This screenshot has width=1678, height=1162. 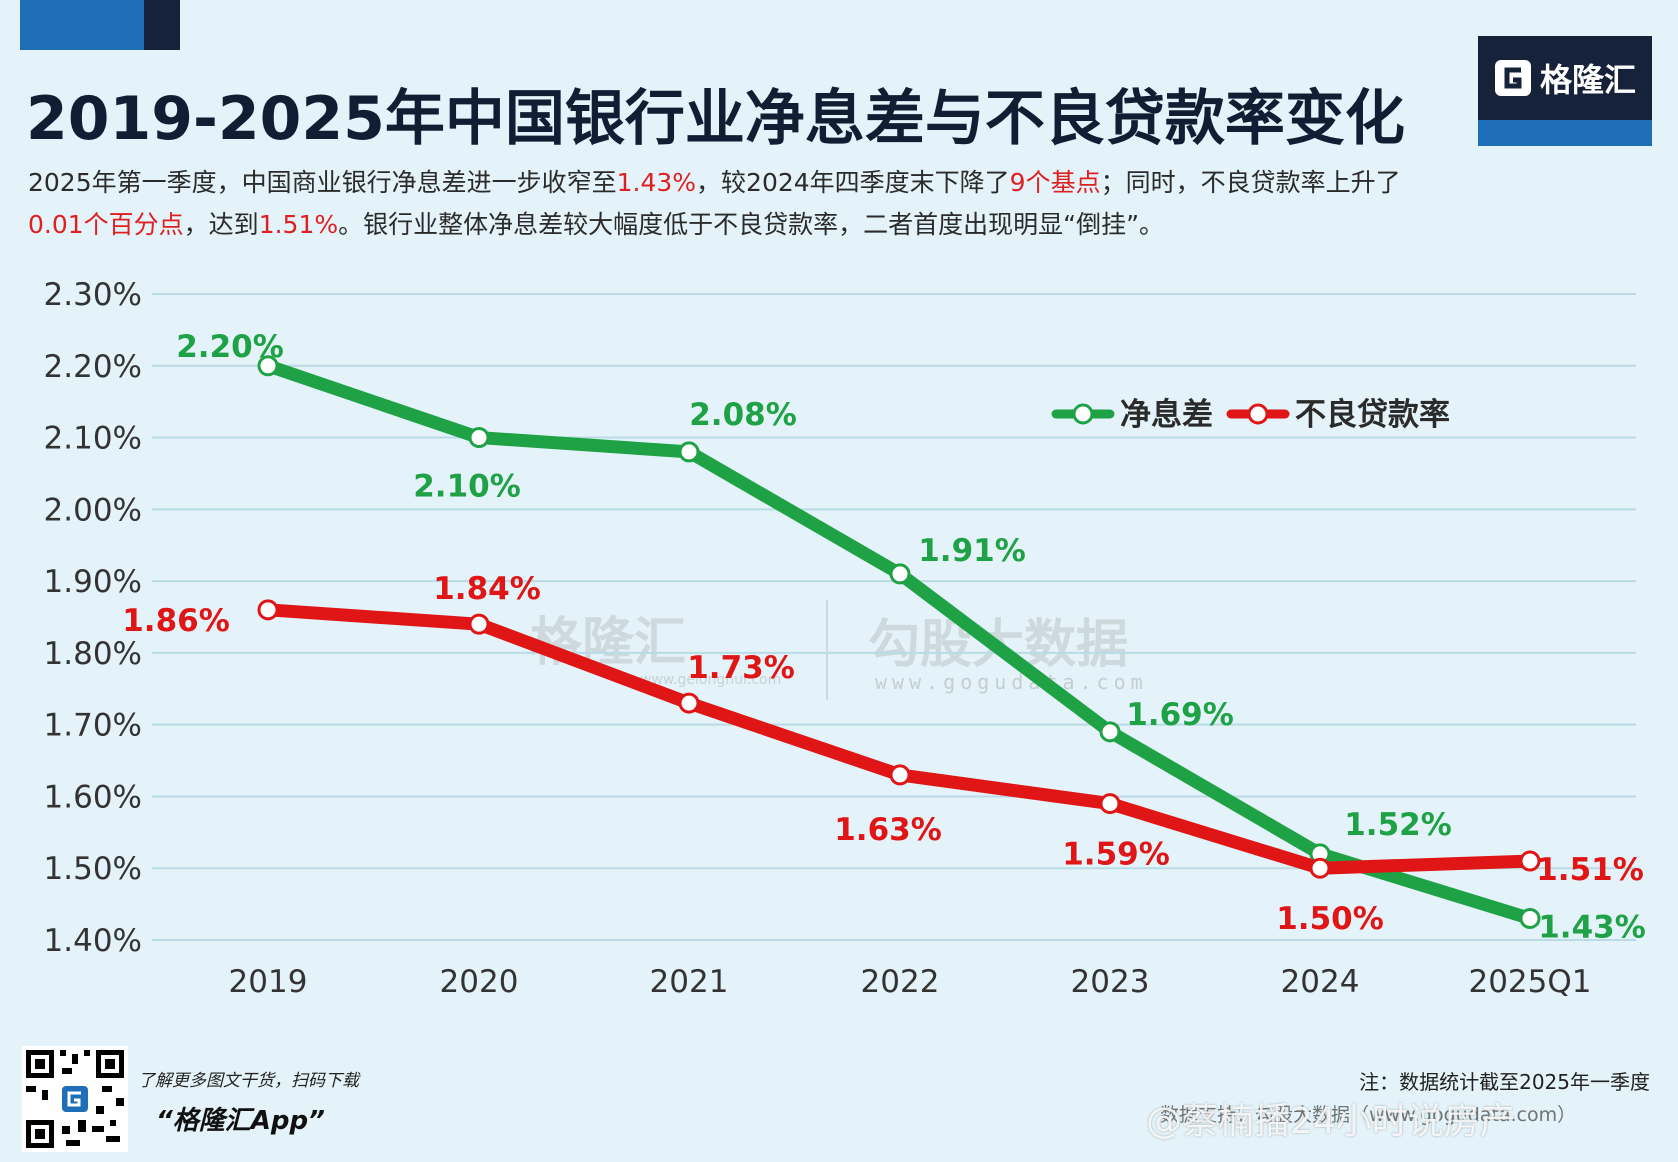 What do you see at coordinates (479, 982) in the screenshot?
I see `x-tick-label: 2020` at bounding box center [479, 982].